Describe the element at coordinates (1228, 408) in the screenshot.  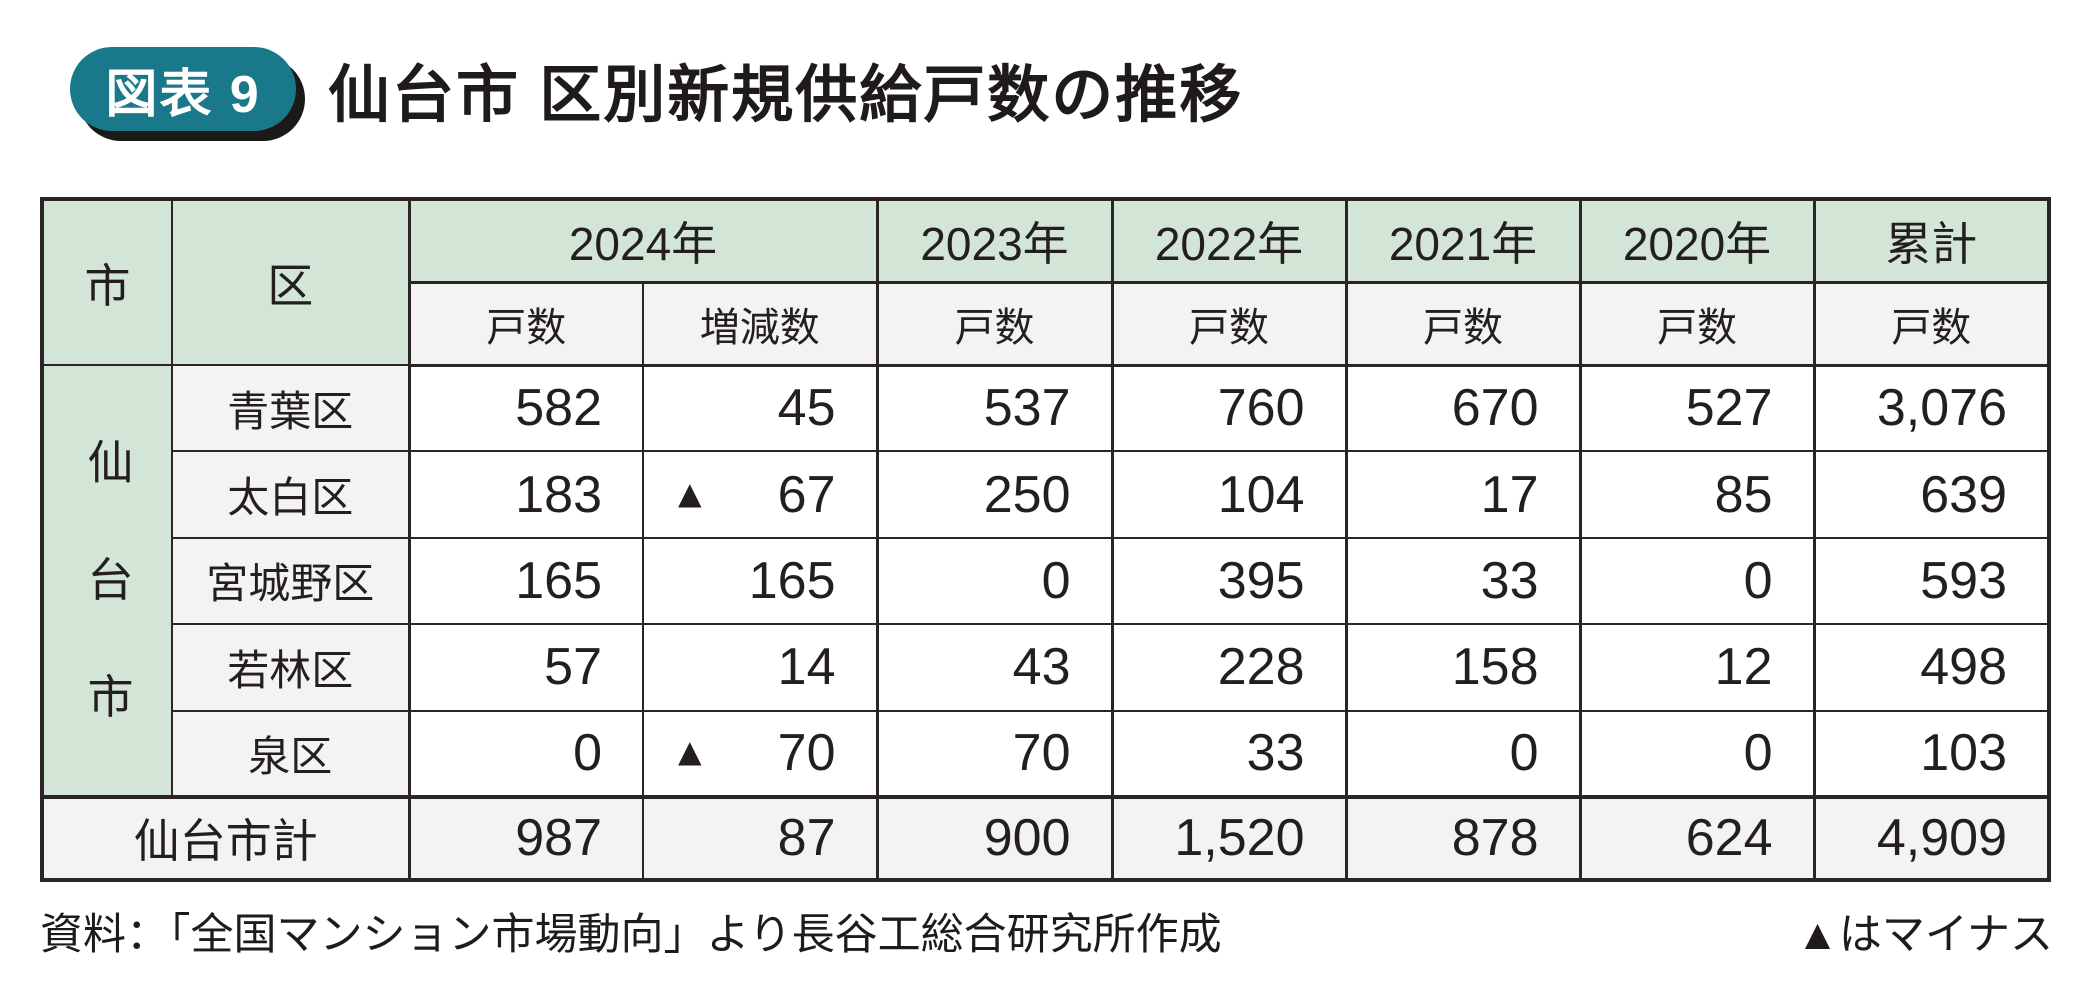
I see `units-2022-cell: 760` at that location.